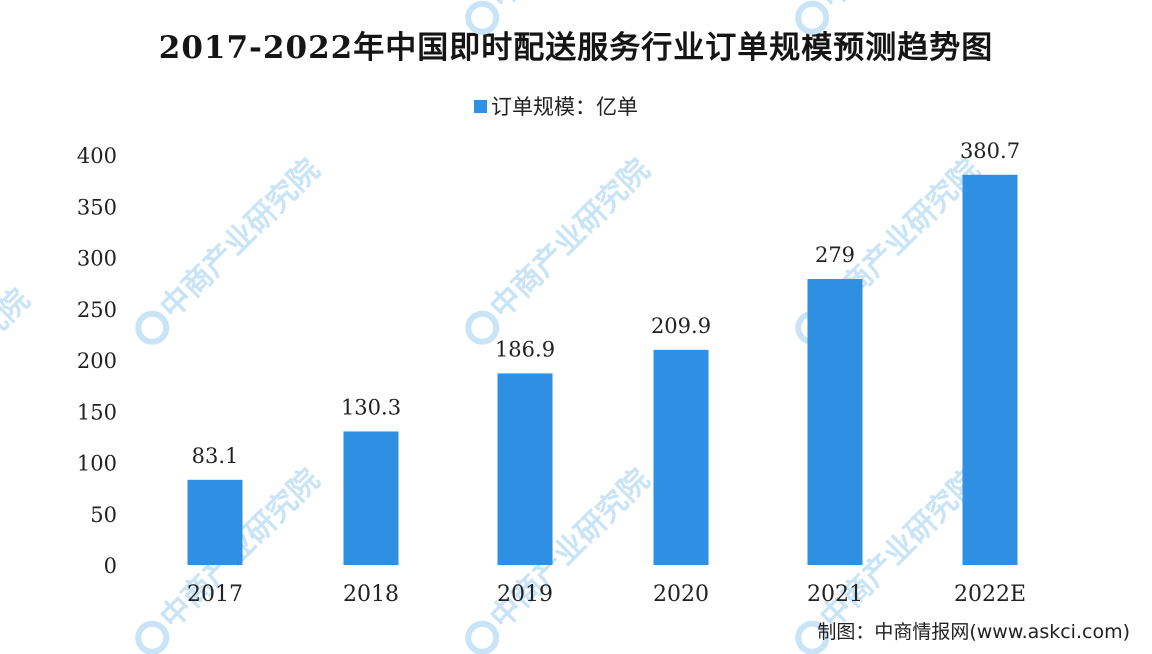 Image resolution: width=1152 pixels, height=654 pixels. Describe the element at coordinates (215, 456) in the screenshot. I see `data-label: 83.1` at that location.